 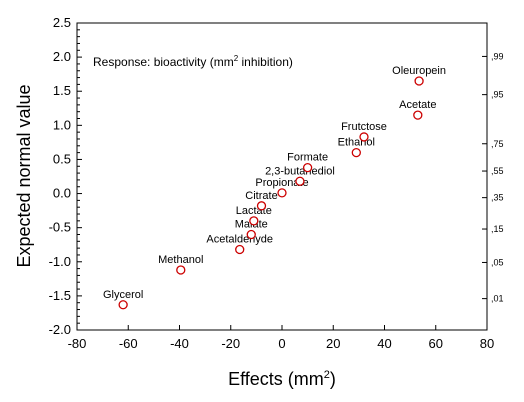 What do you see at coordinates (193, 61) in the screenshot?
I see `chart-annotation: Response: bioactivity (mm2 inhibition)` at bounding box center [193, 61].